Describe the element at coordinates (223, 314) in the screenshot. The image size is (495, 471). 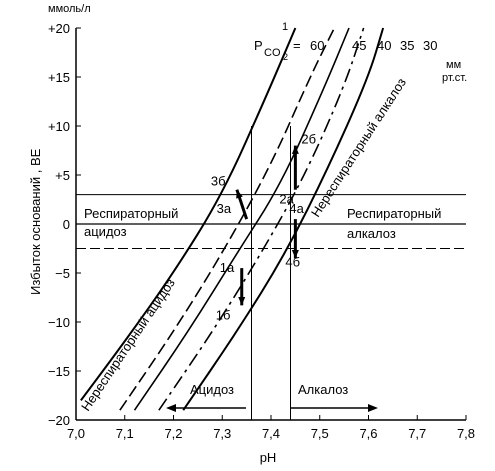
I see `point-label-1б: 1б` at that location.